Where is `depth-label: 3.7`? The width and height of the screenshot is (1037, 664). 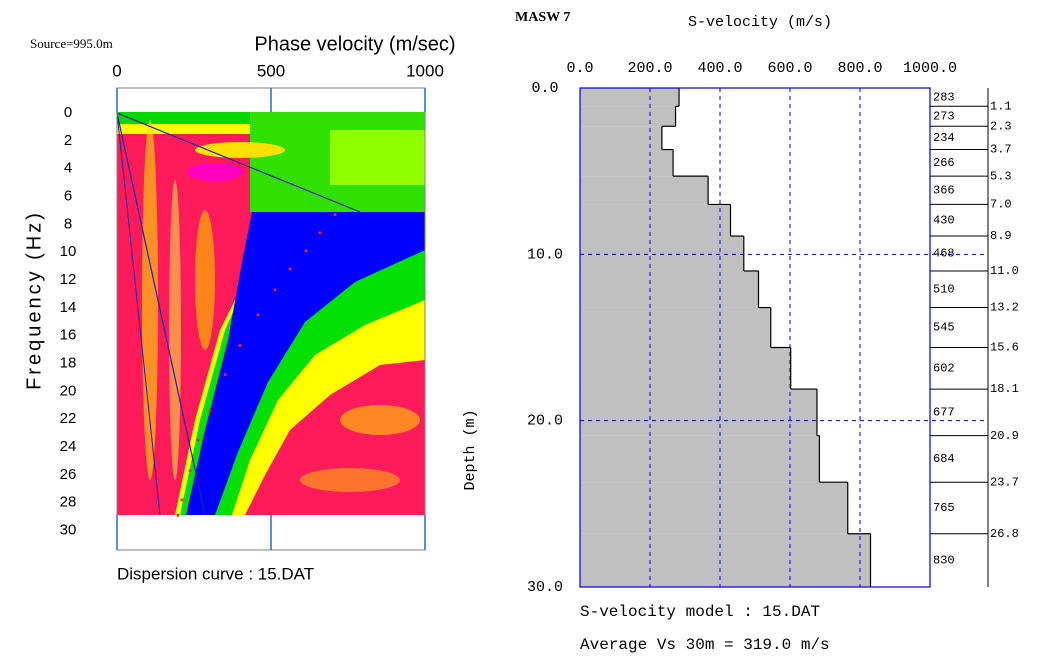
depth-label: 3.7 is located at coordinates (1001, 150).